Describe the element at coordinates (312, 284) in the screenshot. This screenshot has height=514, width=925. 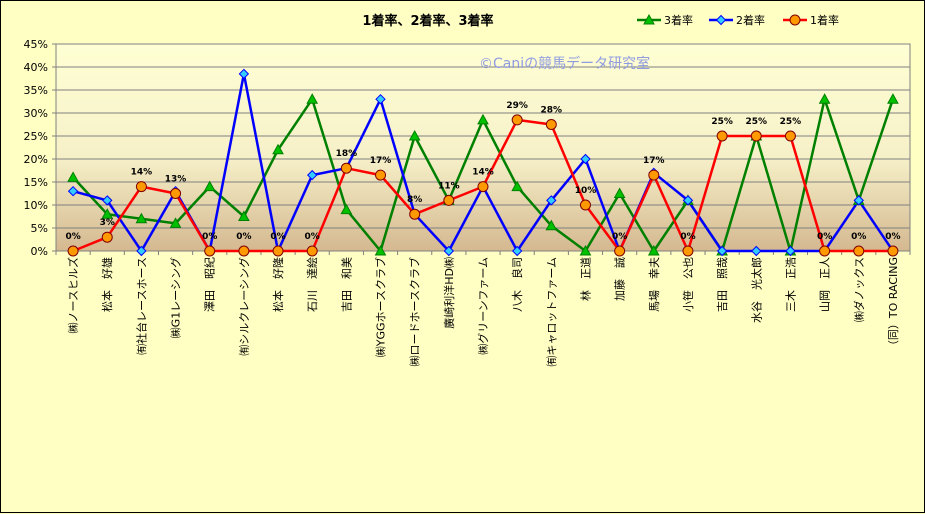
I see `category-label: 石川 達絵` at that location.